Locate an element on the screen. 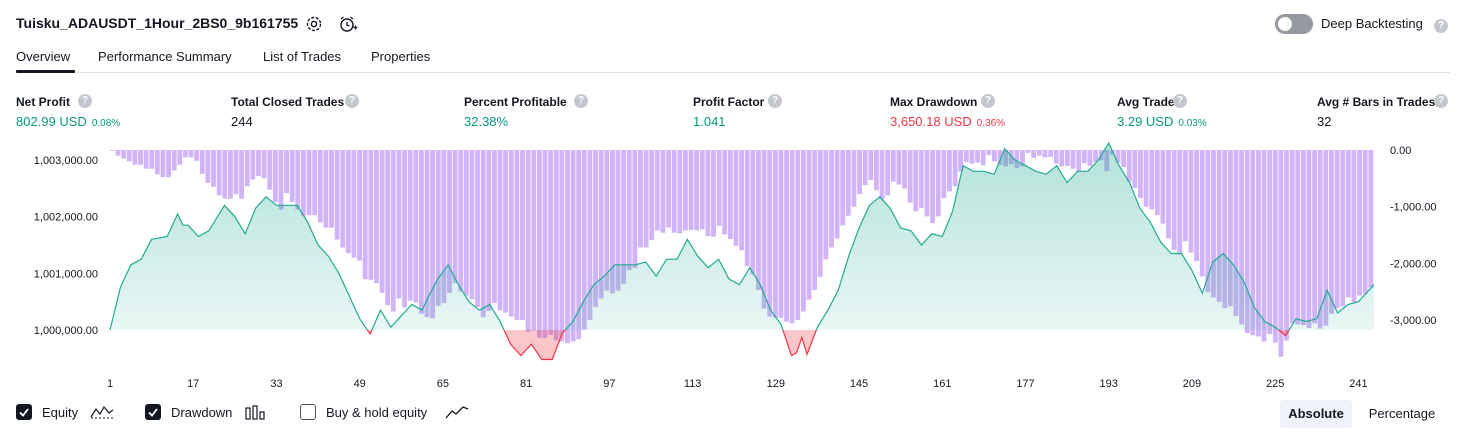 The image size is (1466, 438). legend-equity: Equity is located at coordinates (66, 414).